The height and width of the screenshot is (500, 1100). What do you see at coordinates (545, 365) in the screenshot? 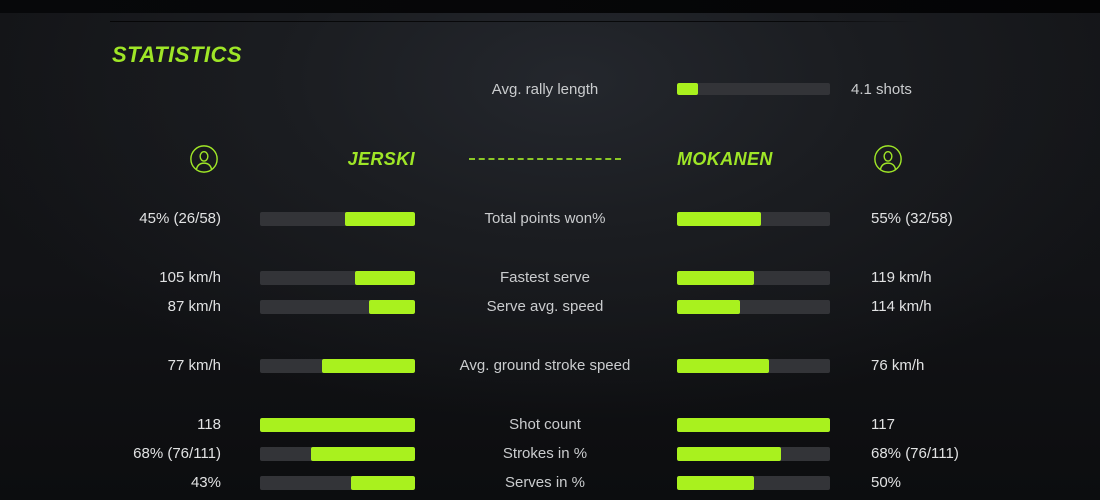
I see `stat-label: Avg. ground stroke speed` at bounding box center [545, 365].